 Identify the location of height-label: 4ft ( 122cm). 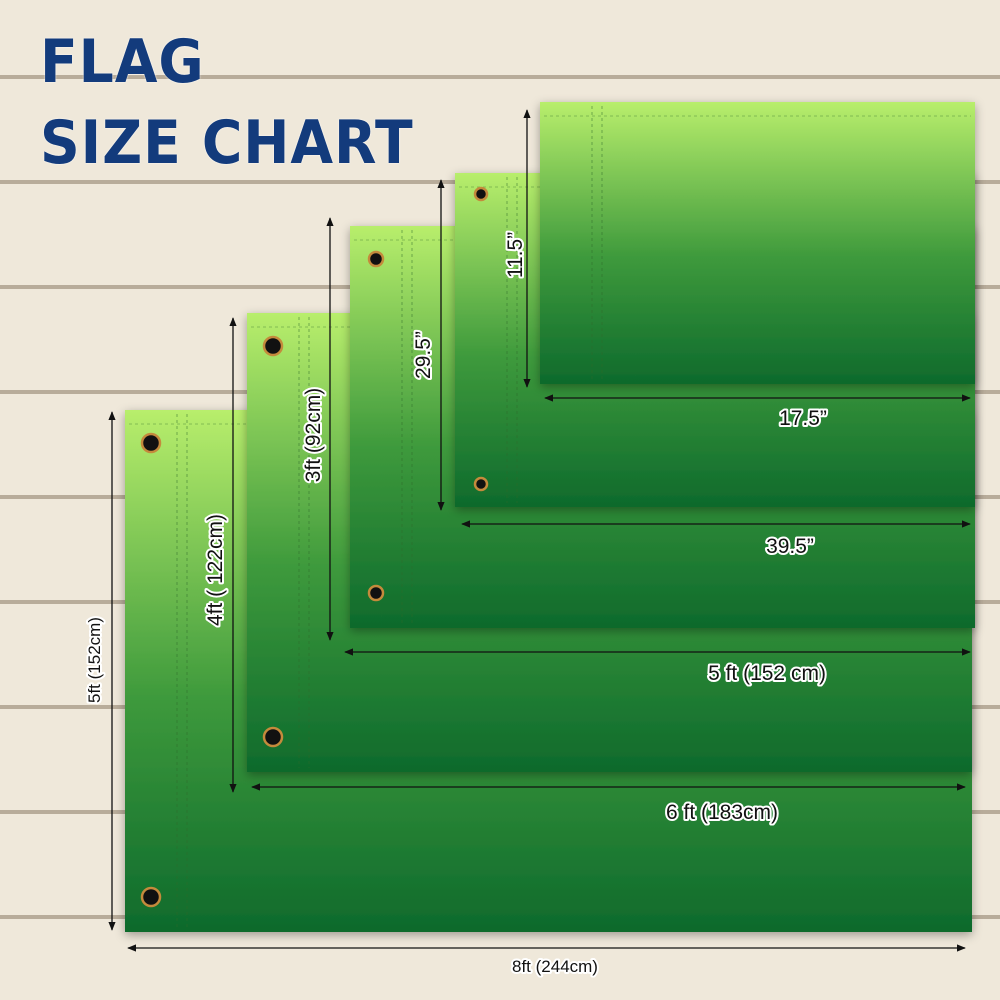
(215, 570).